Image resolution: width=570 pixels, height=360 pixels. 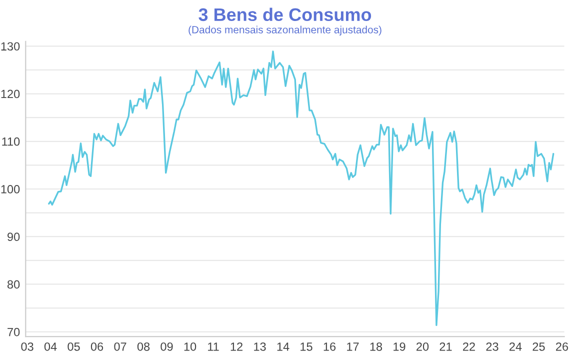 What do you see at coordinates (353, 346) in the screenshot?
I see `x-tick-label: 17` at bounding box center [353, 346].